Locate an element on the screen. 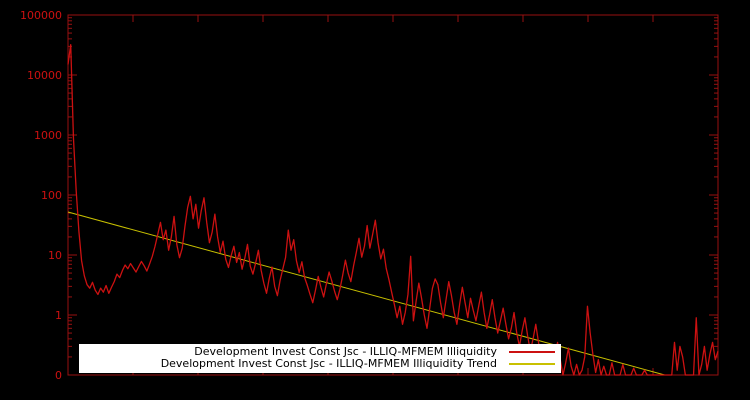 The image size is (750, 400). y-tick-label: 100 is located at coordinates (51, 195).